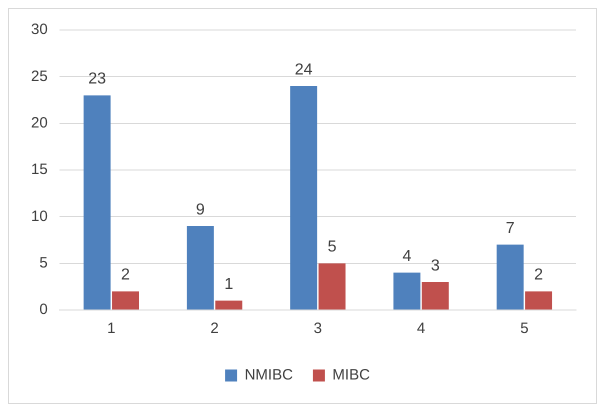  I want to click on x-tick-label: 2, so click(214, 329).